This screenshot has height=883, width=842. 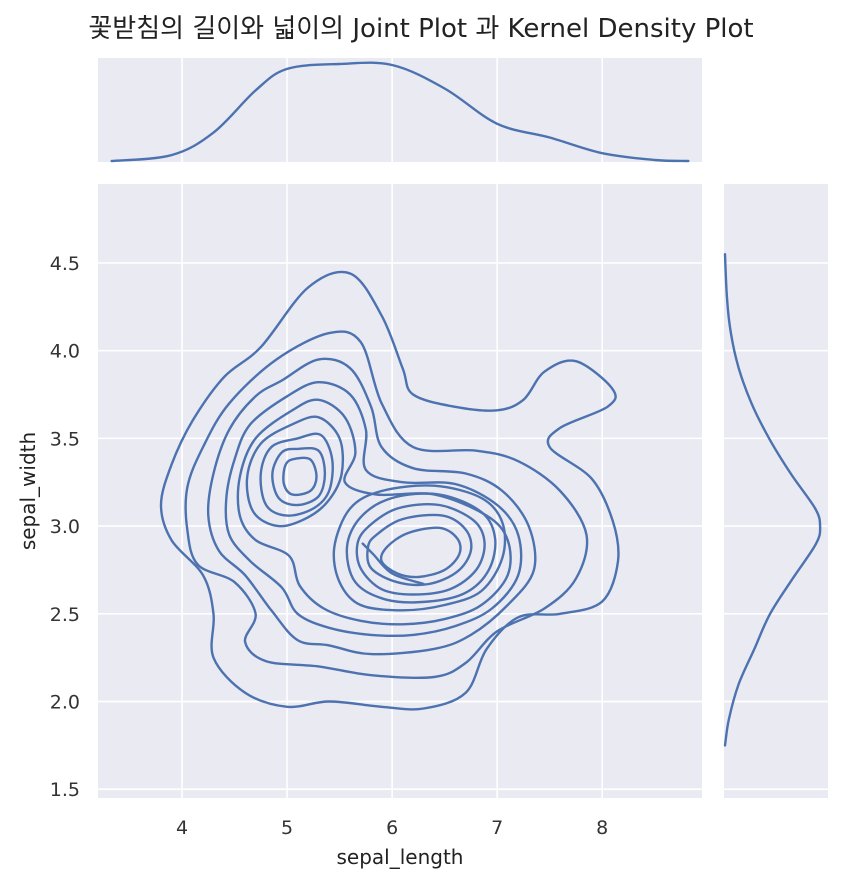 I want to click on x-tick-label: 6, so click(x=392, y=828).